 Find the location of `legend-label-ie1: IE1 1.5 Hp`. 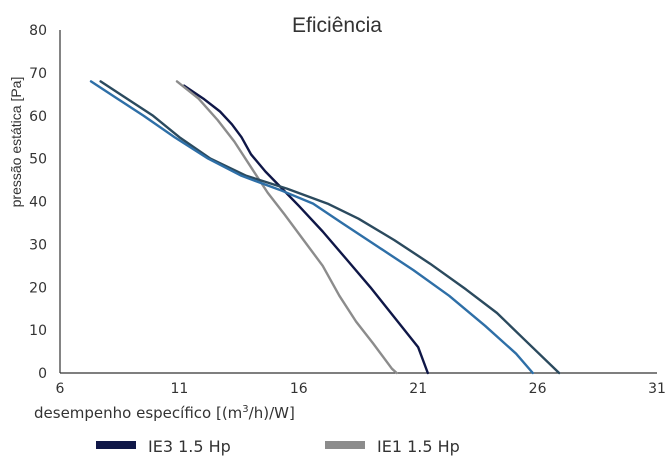

legend-label-ie1: IE1 1.5 Hp is located at coordinates (418, 446).